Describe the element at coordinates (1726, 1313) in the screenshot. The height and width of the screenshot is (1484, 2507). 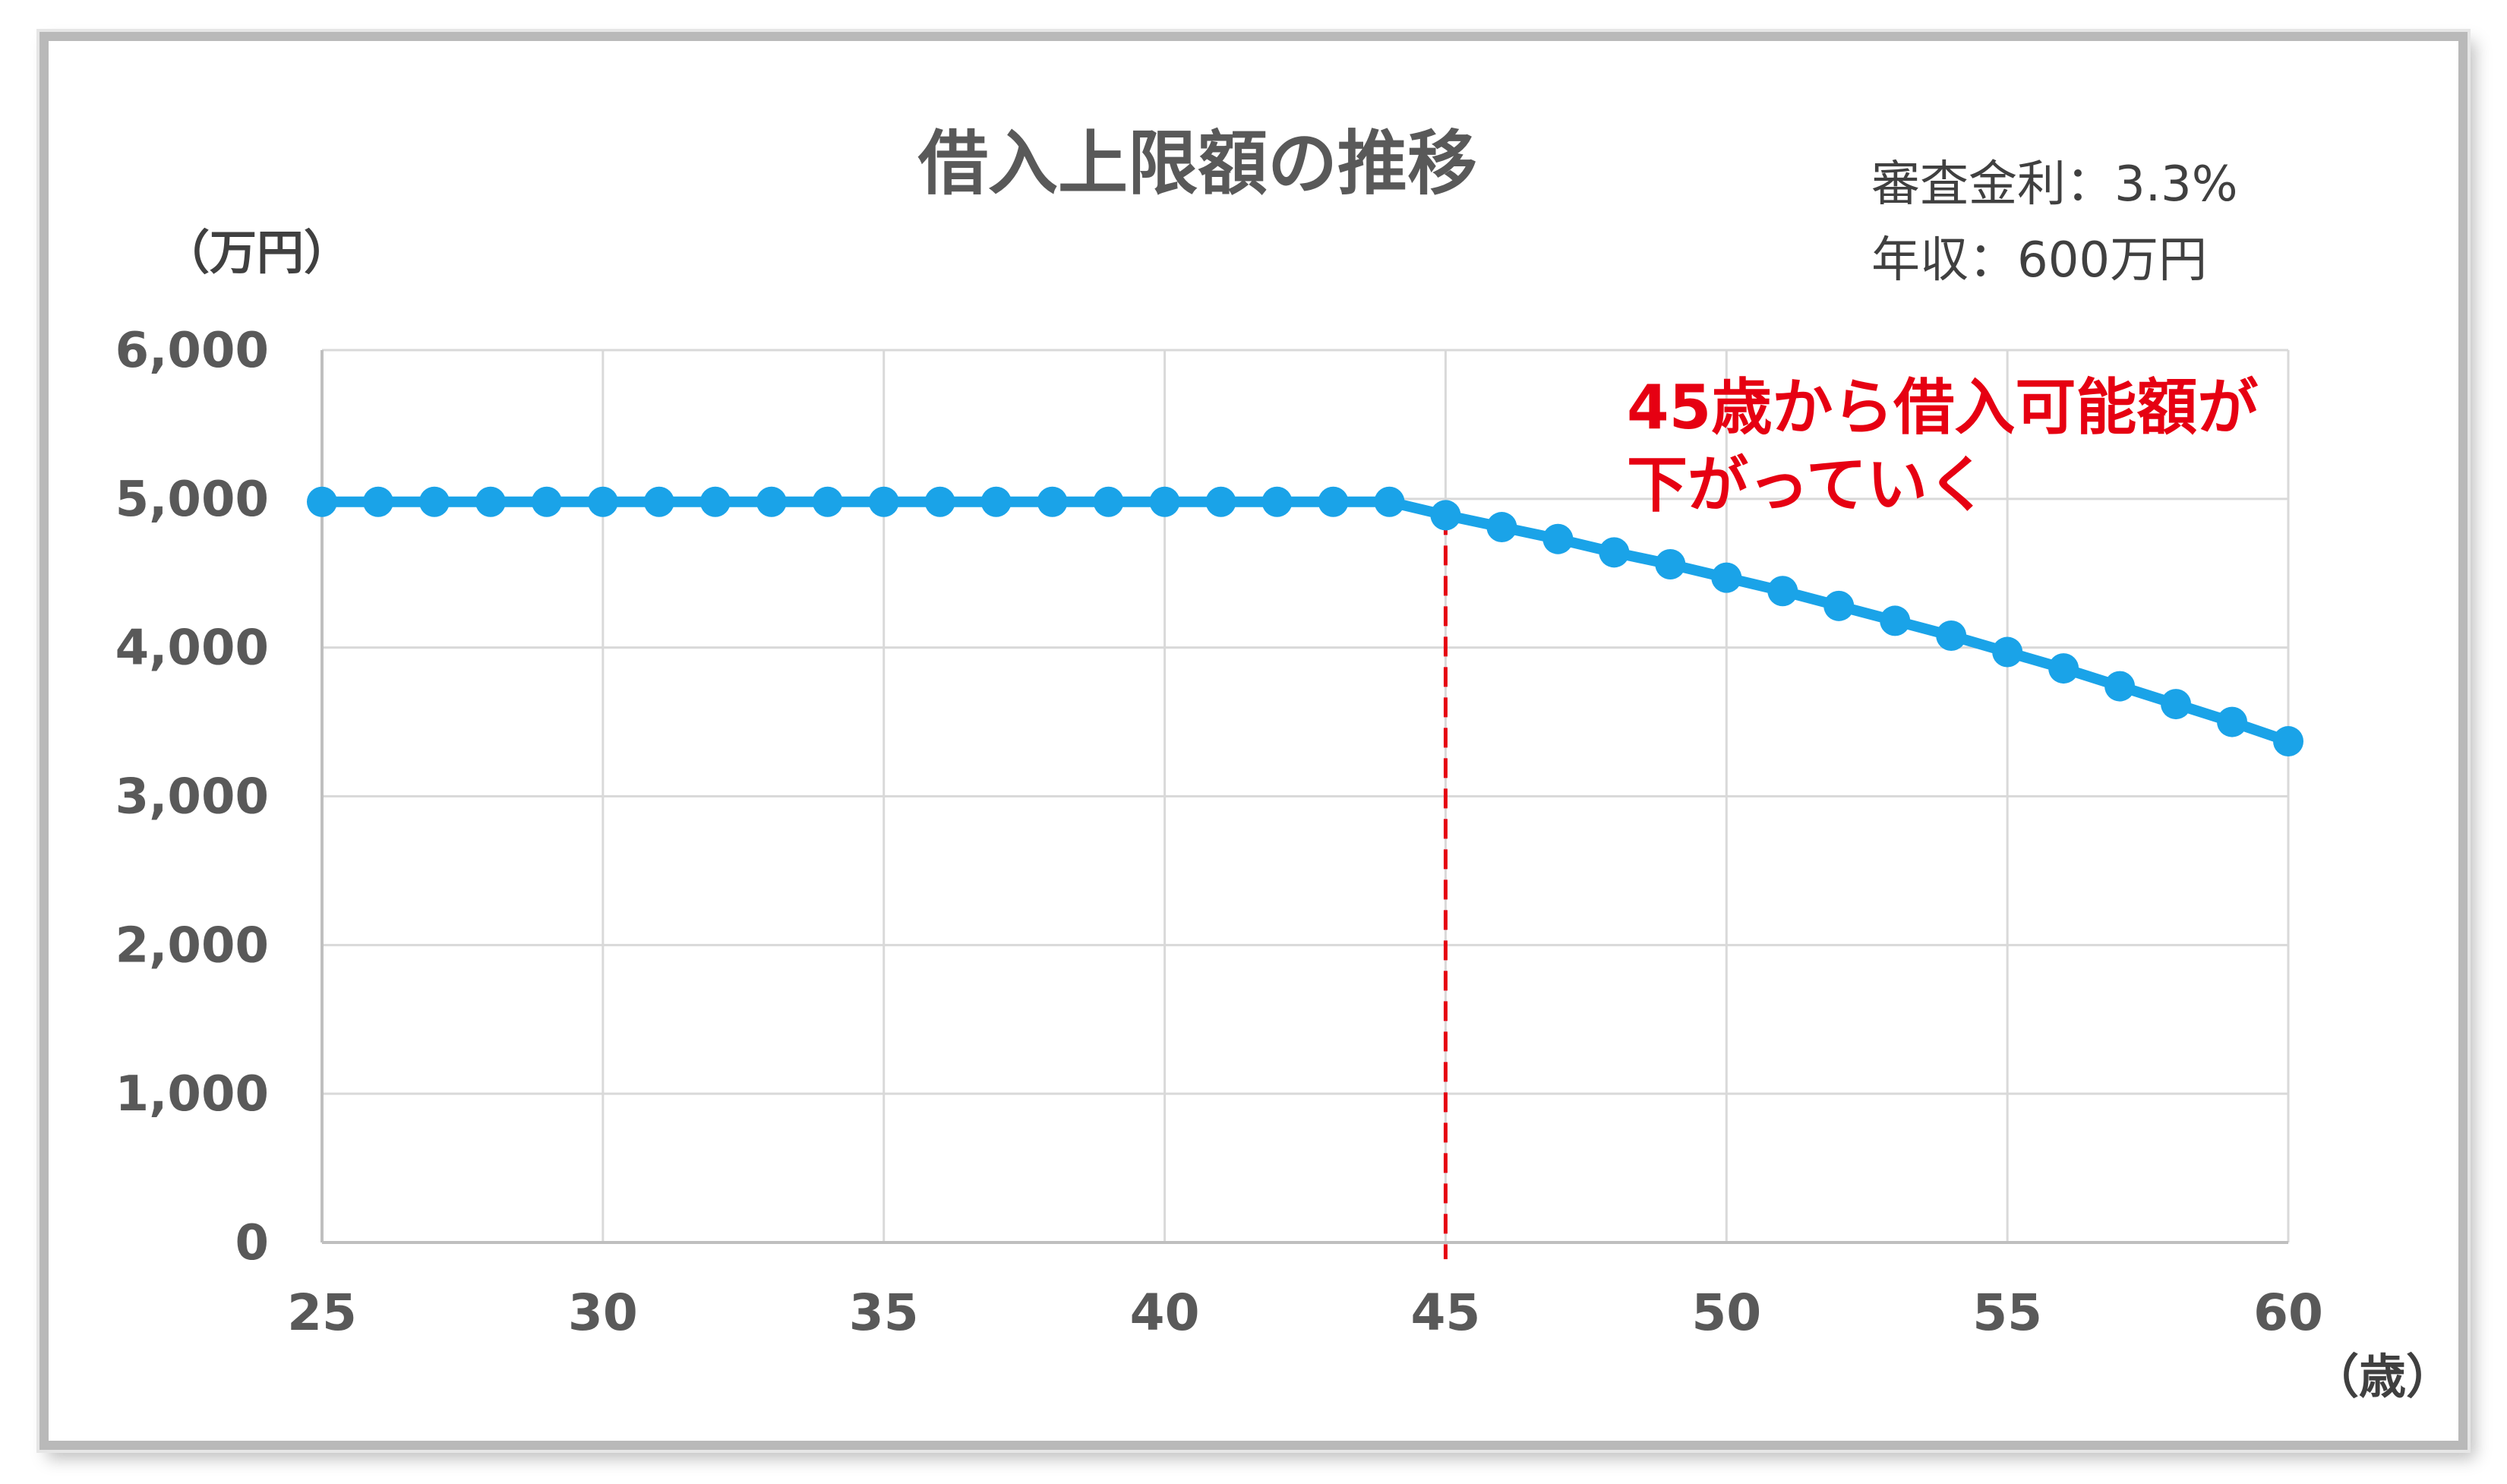
I see `x-tick-label: 50` at that location.